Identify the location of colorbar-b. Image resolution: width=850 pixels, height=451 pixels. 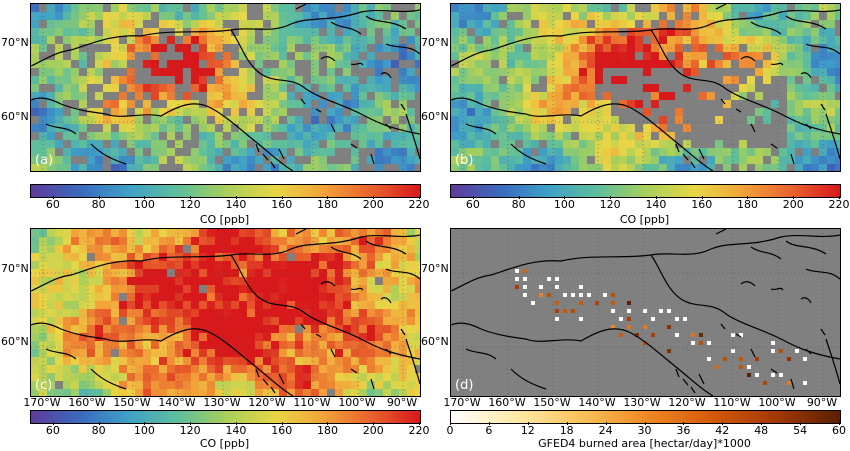
(645, 191).